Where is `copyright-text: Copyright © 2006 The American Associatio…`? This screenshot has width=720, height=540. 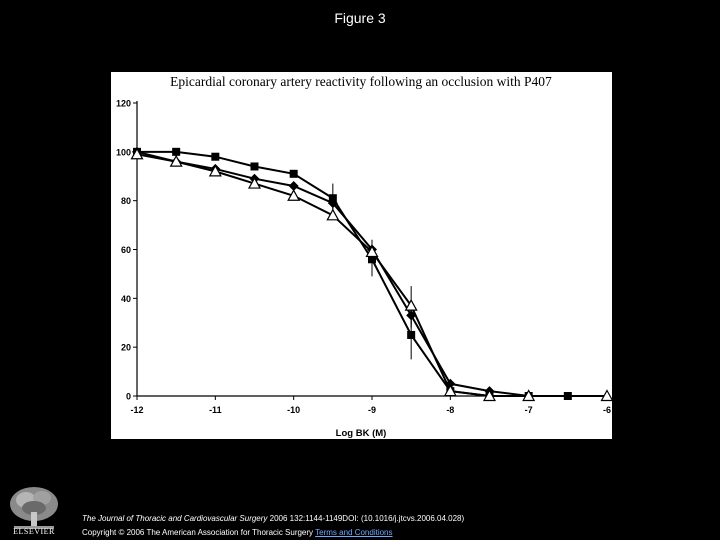 copyright-text: Copyright © 2006 The American Associatio… is located at coordinates (199, 532).